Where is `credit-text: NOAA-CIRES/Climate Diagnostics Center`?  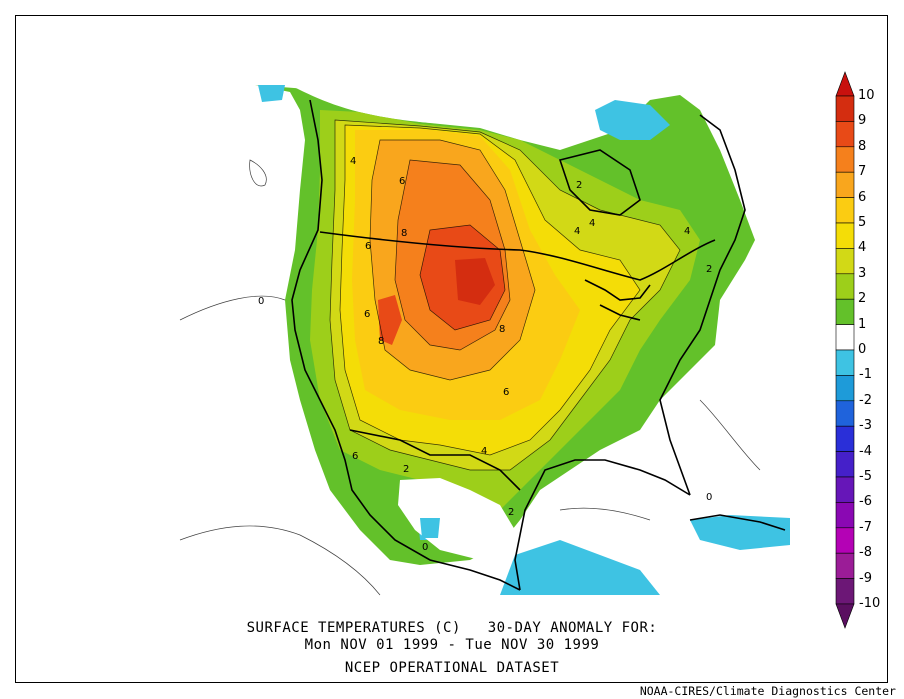 credit-text: NOAA-CIRES/Climate Diagnostics Center is located at coordinates (767, 691).